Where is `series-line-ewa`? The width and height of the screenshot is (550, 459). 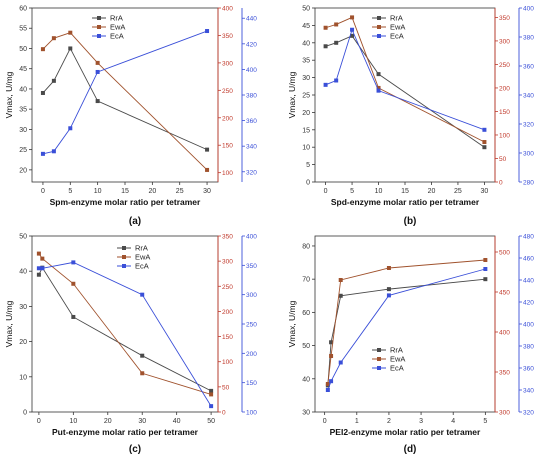 series-line-ewa is located at coordinates (405, 79).